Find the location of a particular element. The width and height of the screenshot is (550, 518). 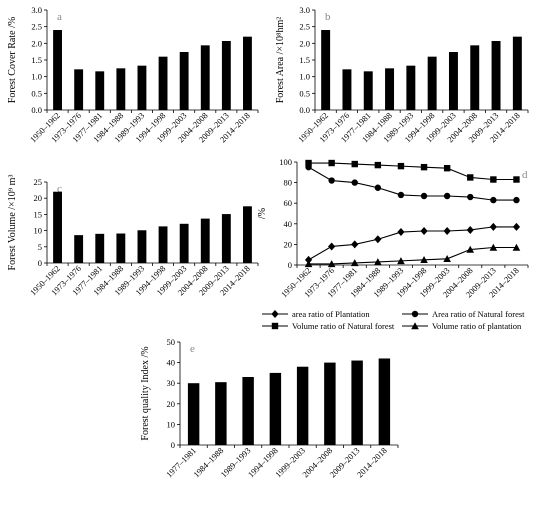

y-tick-label: 0.5 is located at coordinates (36, 93).